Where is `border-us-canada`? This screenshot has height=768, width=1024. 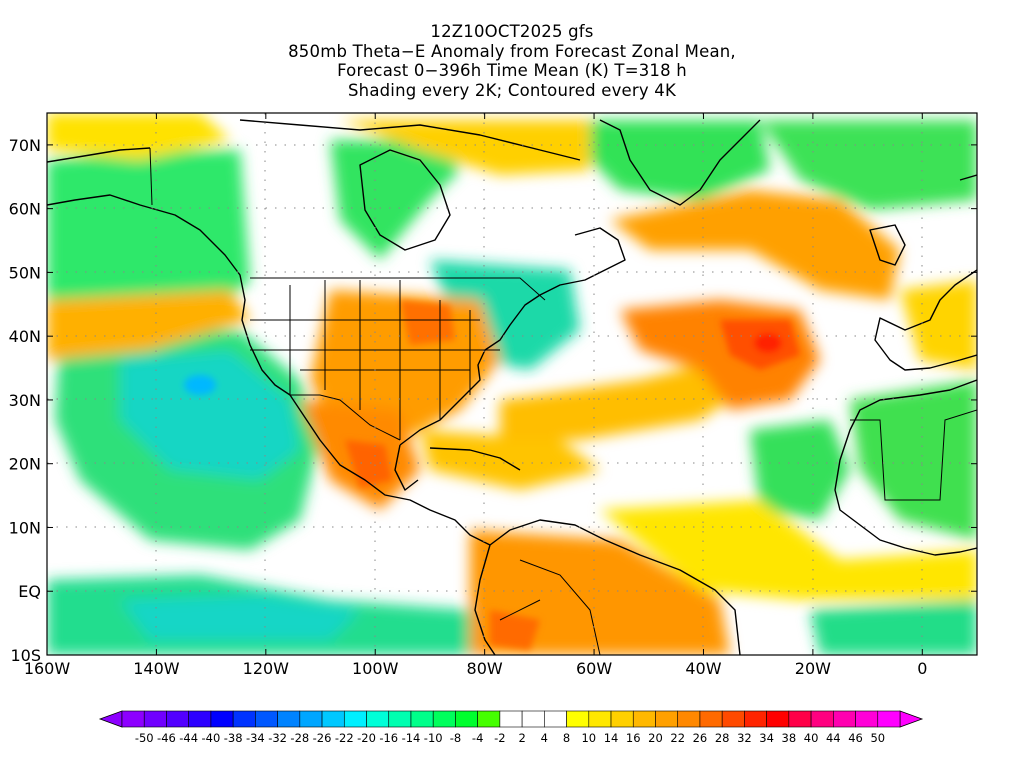 border-us-canada is located at coordinates (398, 289).